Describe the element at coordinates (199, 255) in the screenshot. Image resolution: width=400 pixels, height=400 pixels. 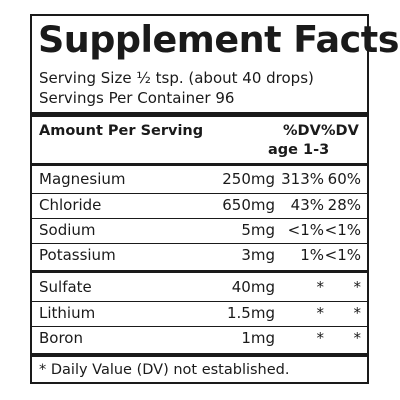
I see `table-row: Potassium 3mg 1% <1%` at that location.